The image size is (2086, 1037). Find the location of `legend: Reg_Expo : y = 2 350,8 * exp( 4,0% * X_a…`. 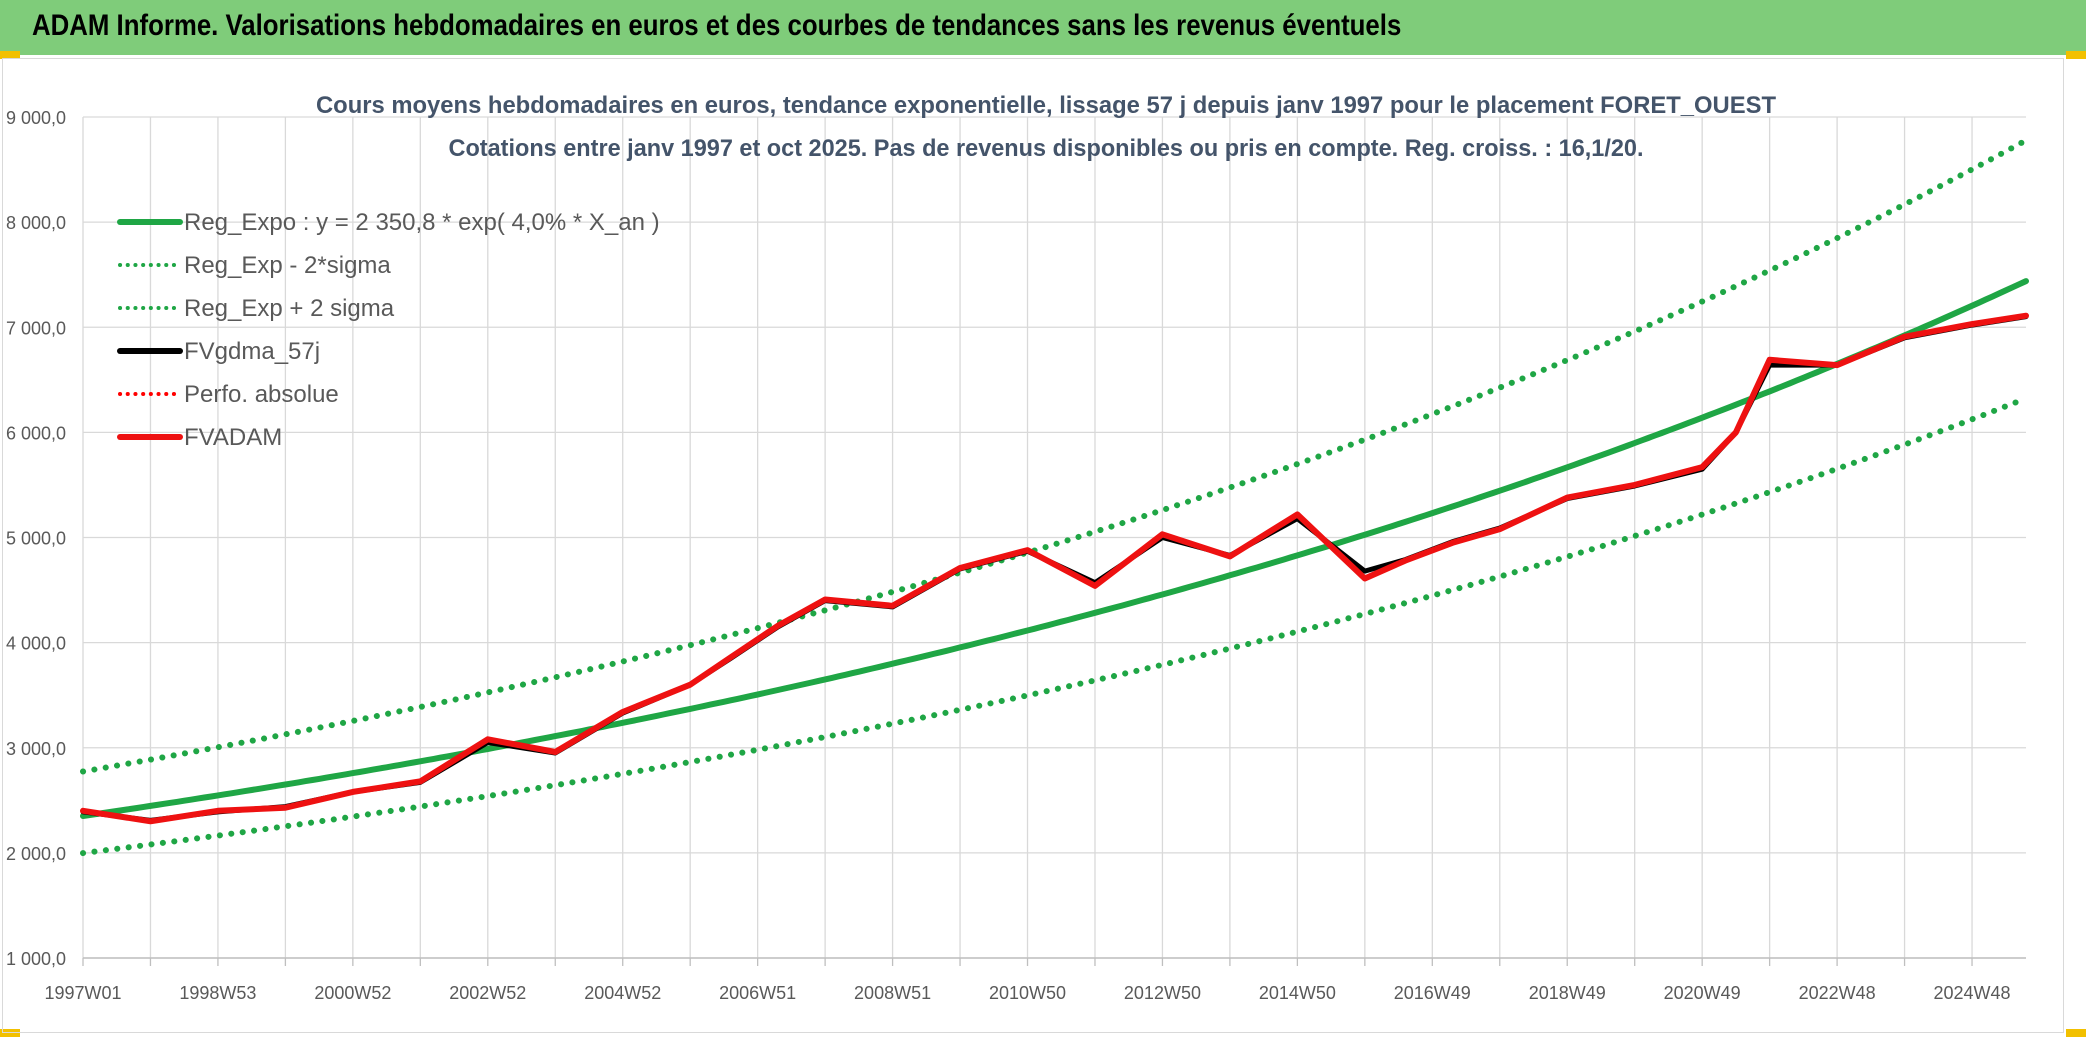

legend: Reg_Expo : y = 2 350,8 * exp( 4,0% * X_a… is located at coordinates (388, 330).